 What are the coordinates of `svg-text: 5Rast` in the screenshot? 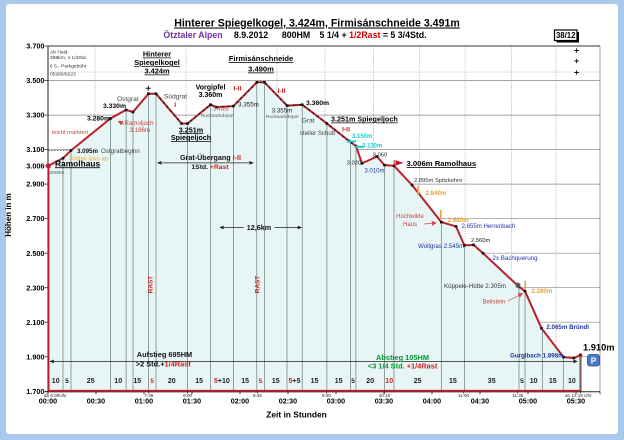 It's located at (221, 110).